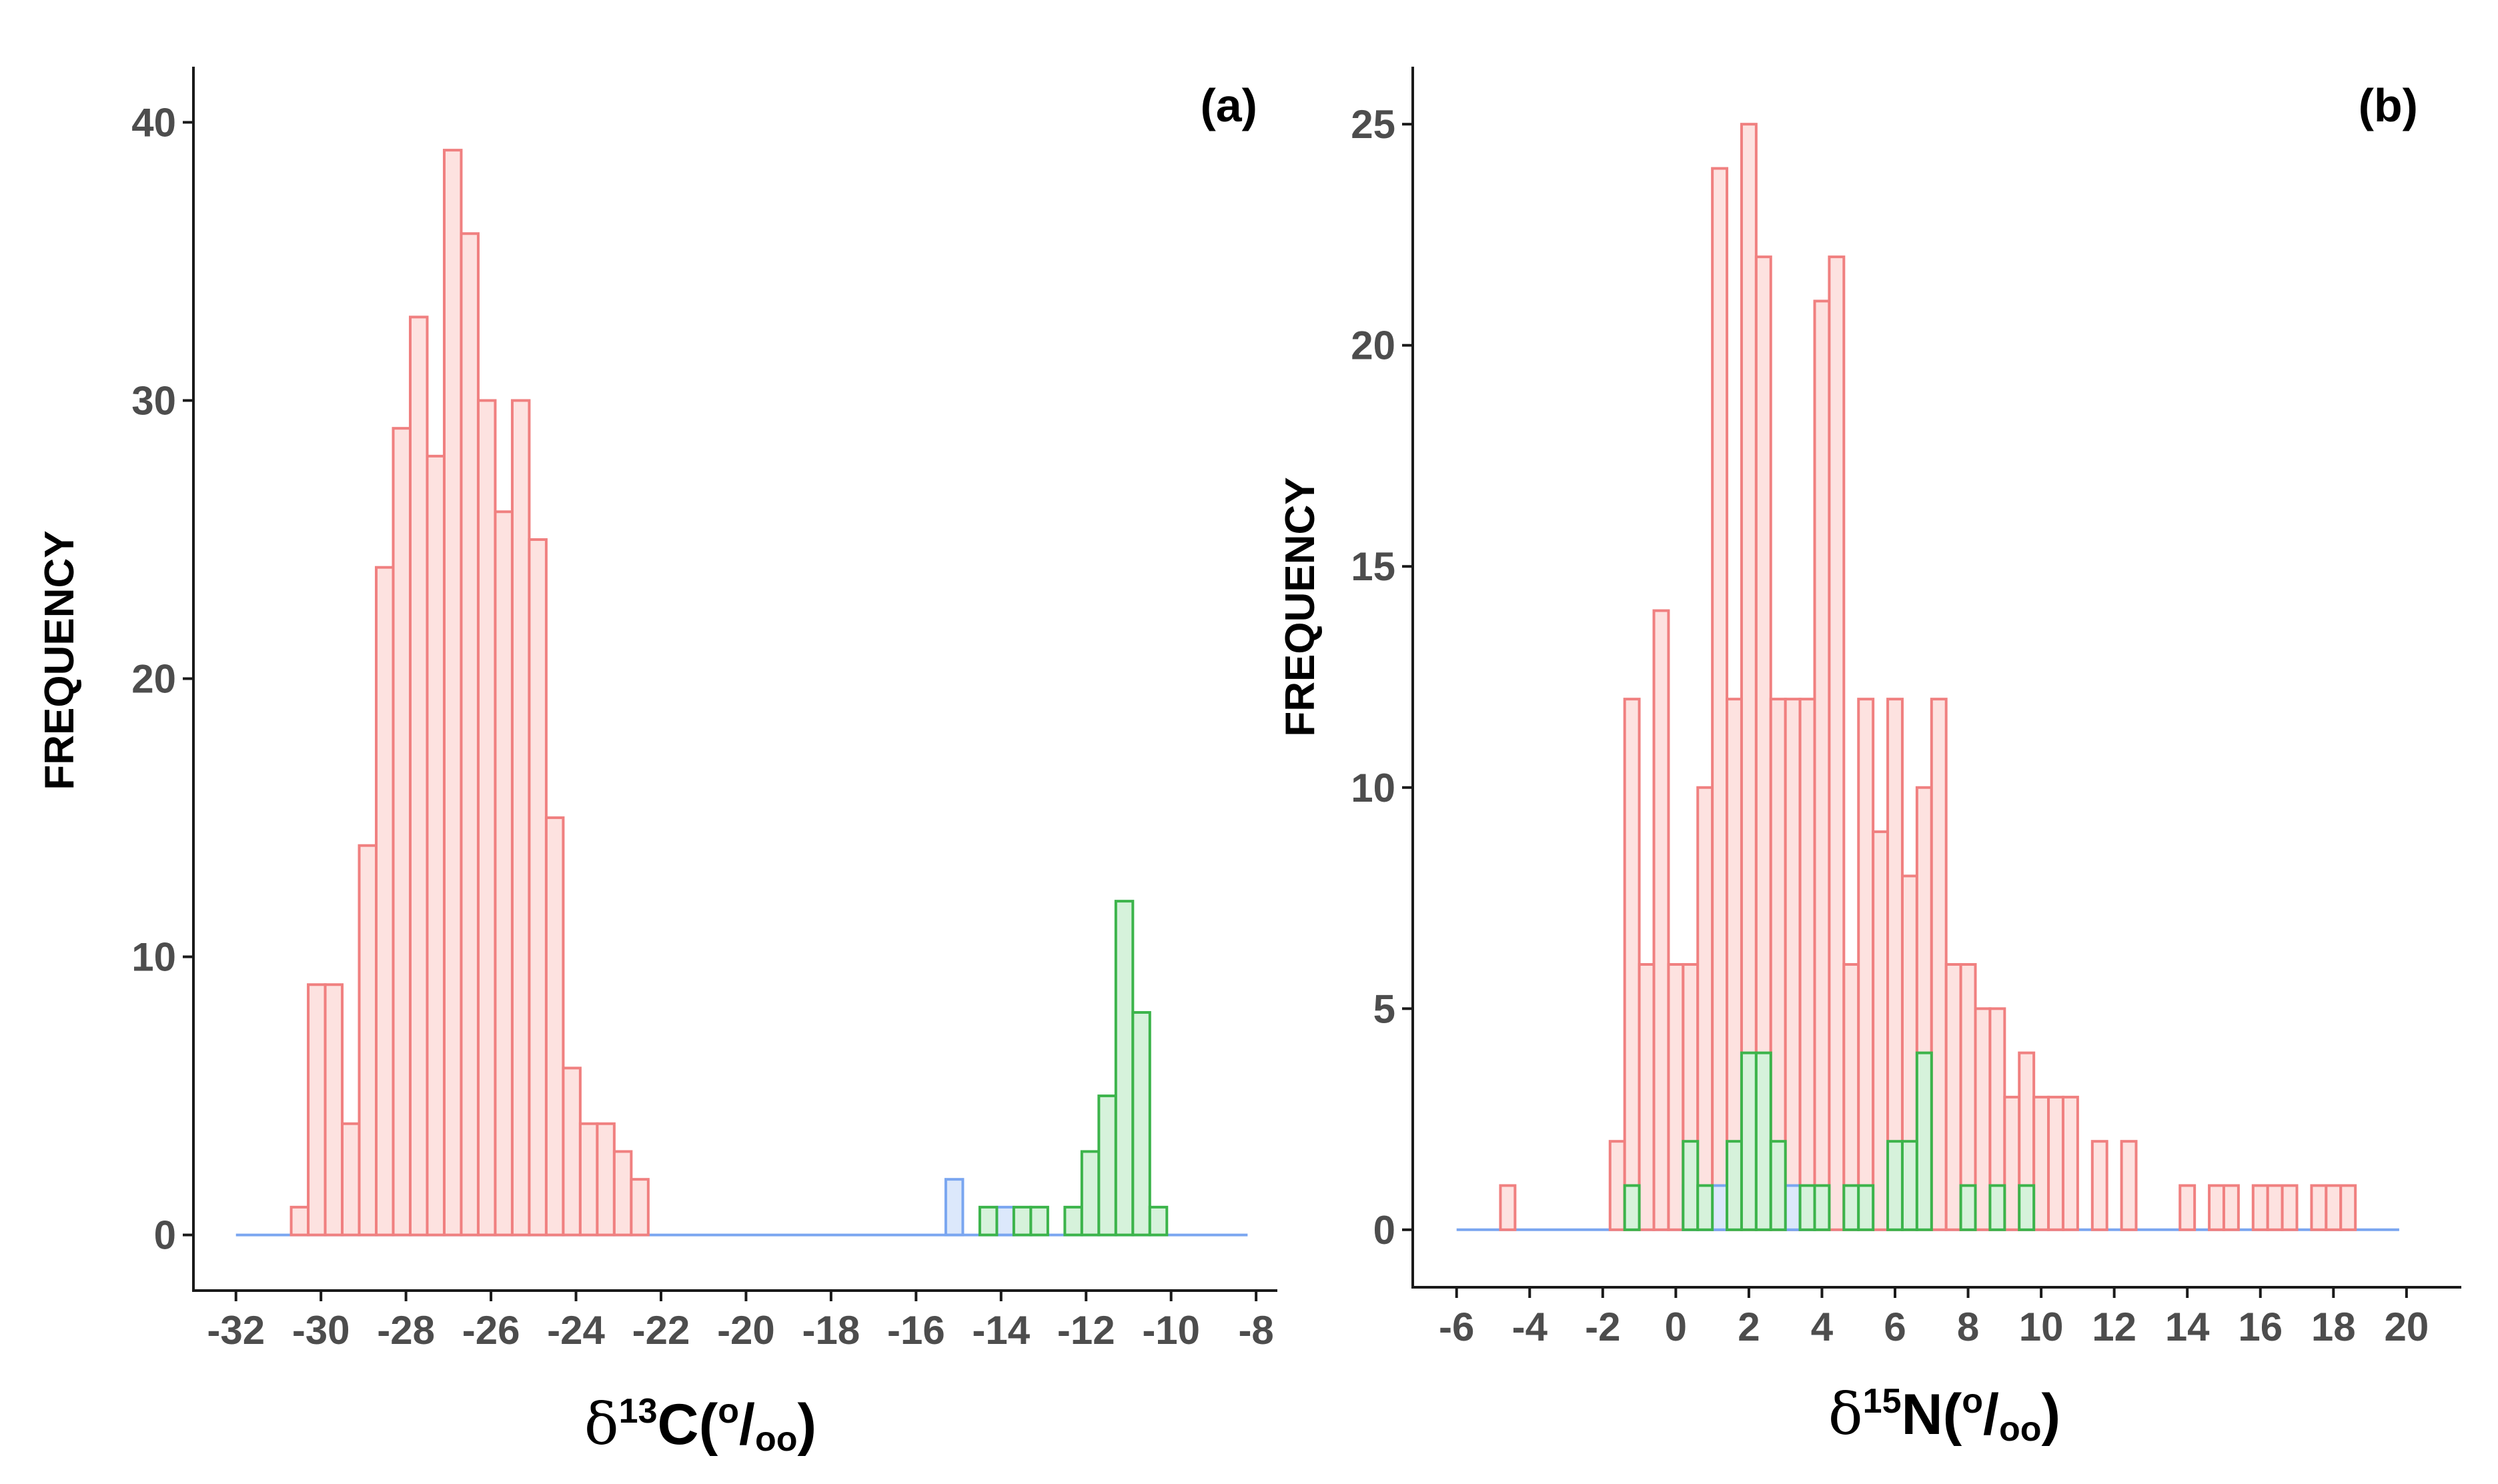 This screenshot has width=2498, height=1484. I want to click on panel-b-x-tick-label: -6, so click(1456, 1327).